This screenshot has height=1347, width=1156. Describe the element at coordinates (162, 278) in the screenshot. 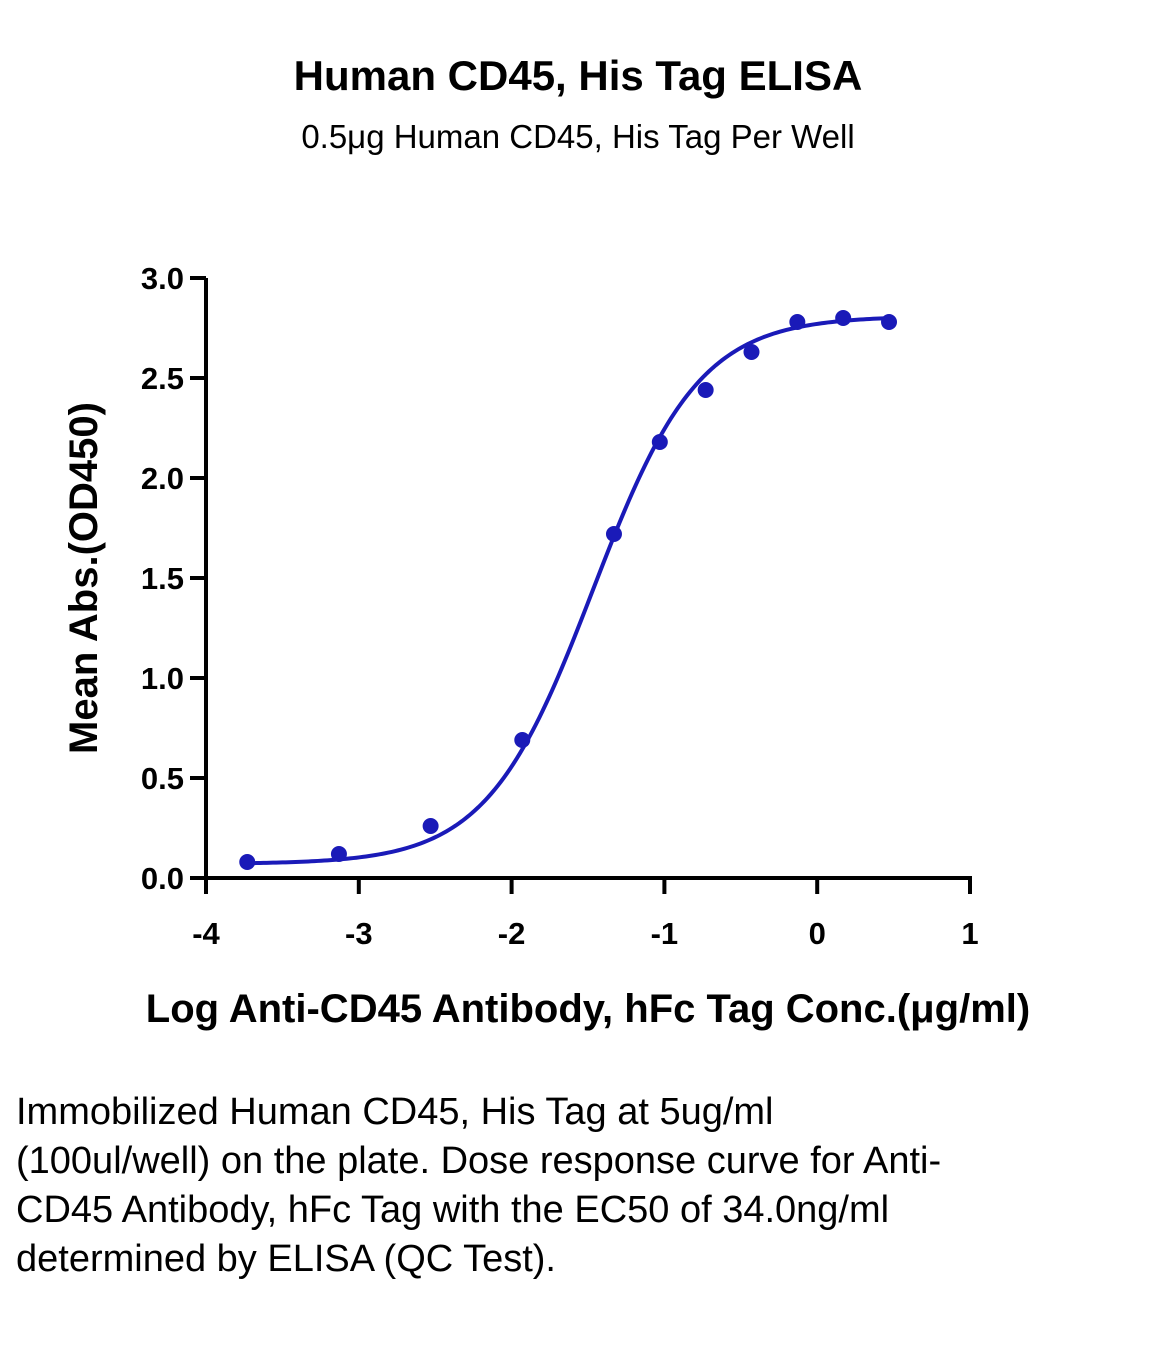

I see `y-tick-label: 3.0` at that location.